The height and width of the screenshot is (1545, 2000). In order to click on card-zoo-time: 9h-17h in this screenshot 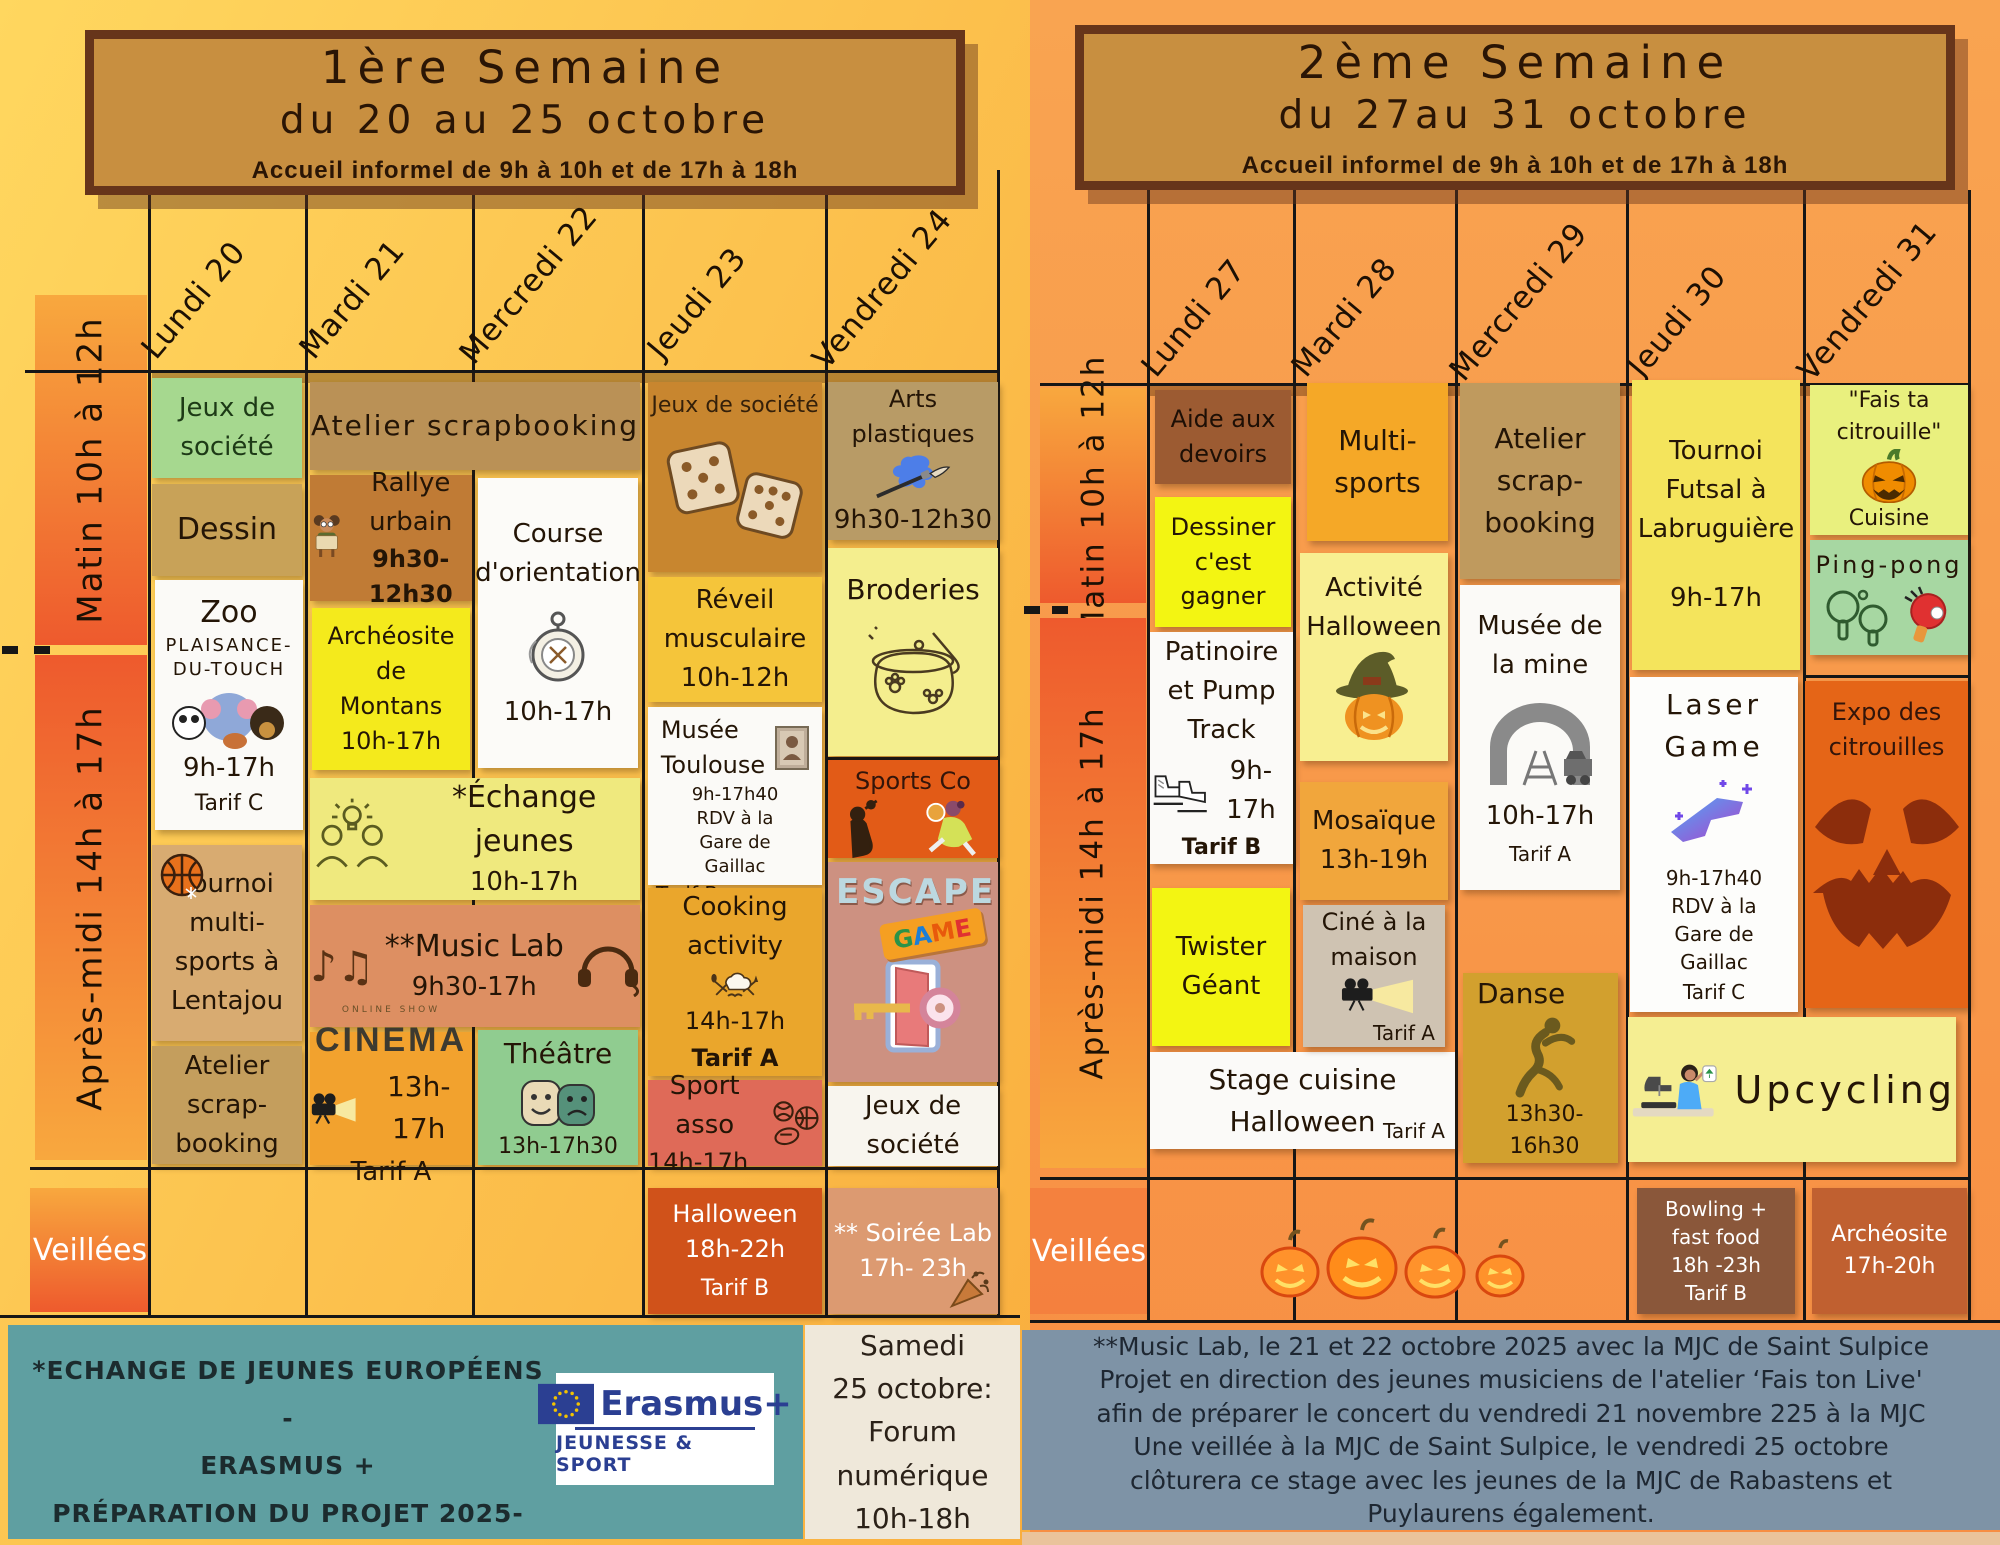, I will do `click(229, 767)`.